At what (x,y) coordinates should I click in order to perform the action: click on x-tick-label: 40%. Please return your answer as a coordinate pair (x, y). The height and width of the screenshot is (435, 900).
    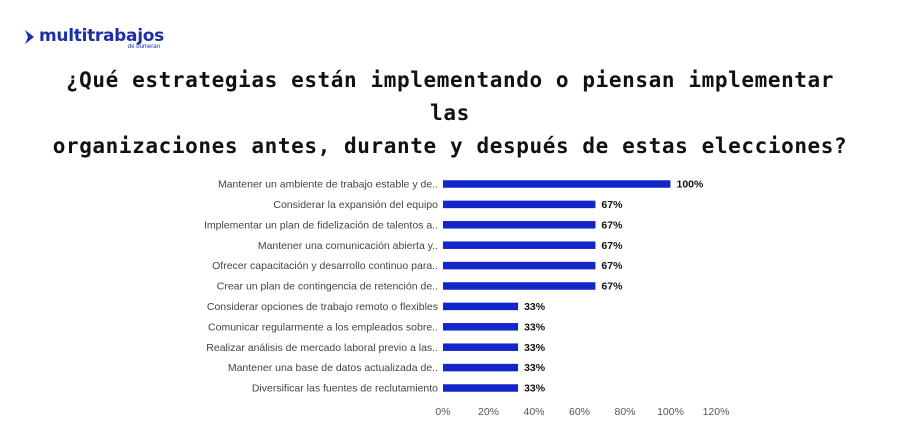
    Looking at the image, I should click on (533, 412).